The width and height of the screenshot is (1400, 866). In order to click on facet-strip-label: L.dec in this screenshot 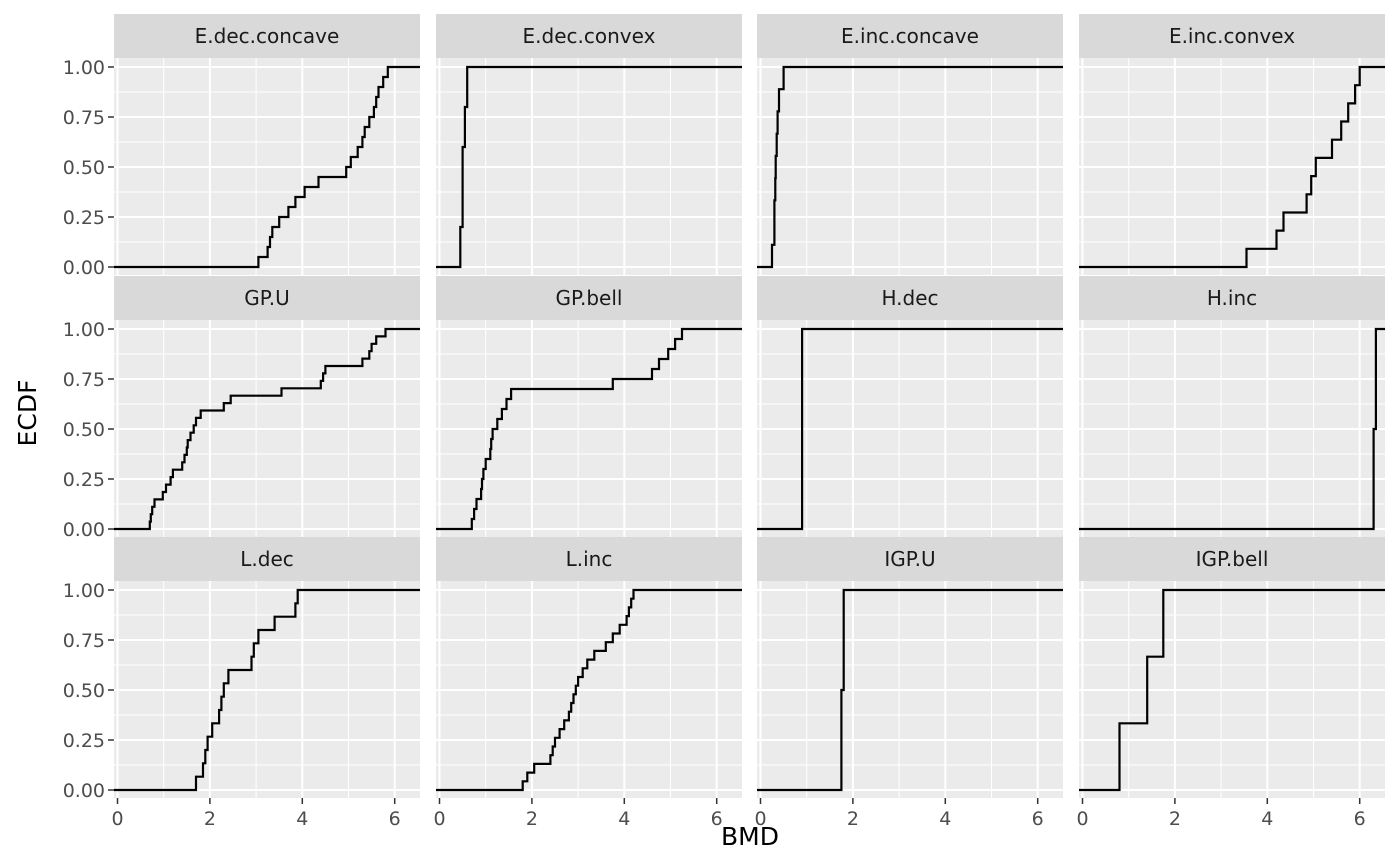, I will do `click(267, 559)`.